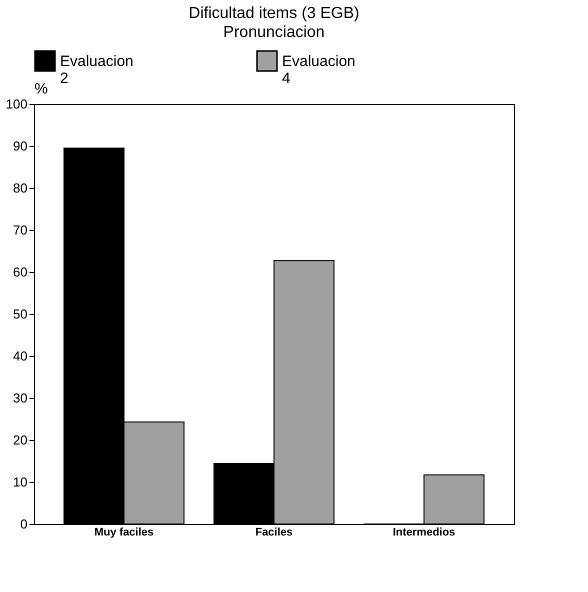 The image size is (588, 592). I want to click on x-tick-label: Intermedios, so click(424, 532).